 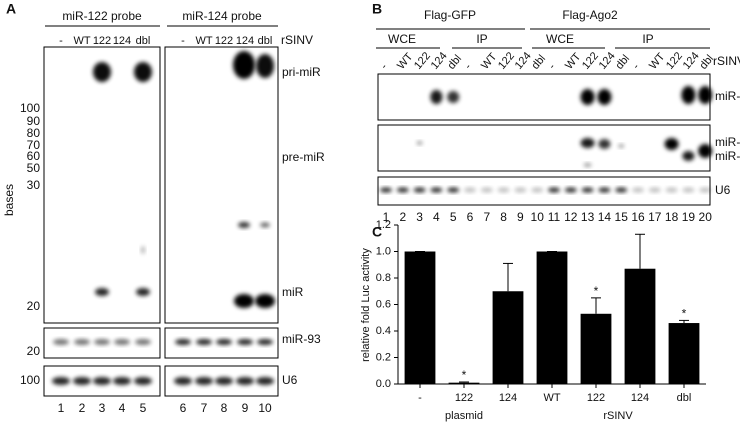 I want to click on lane-number: 11, so click(x=554, y=217).